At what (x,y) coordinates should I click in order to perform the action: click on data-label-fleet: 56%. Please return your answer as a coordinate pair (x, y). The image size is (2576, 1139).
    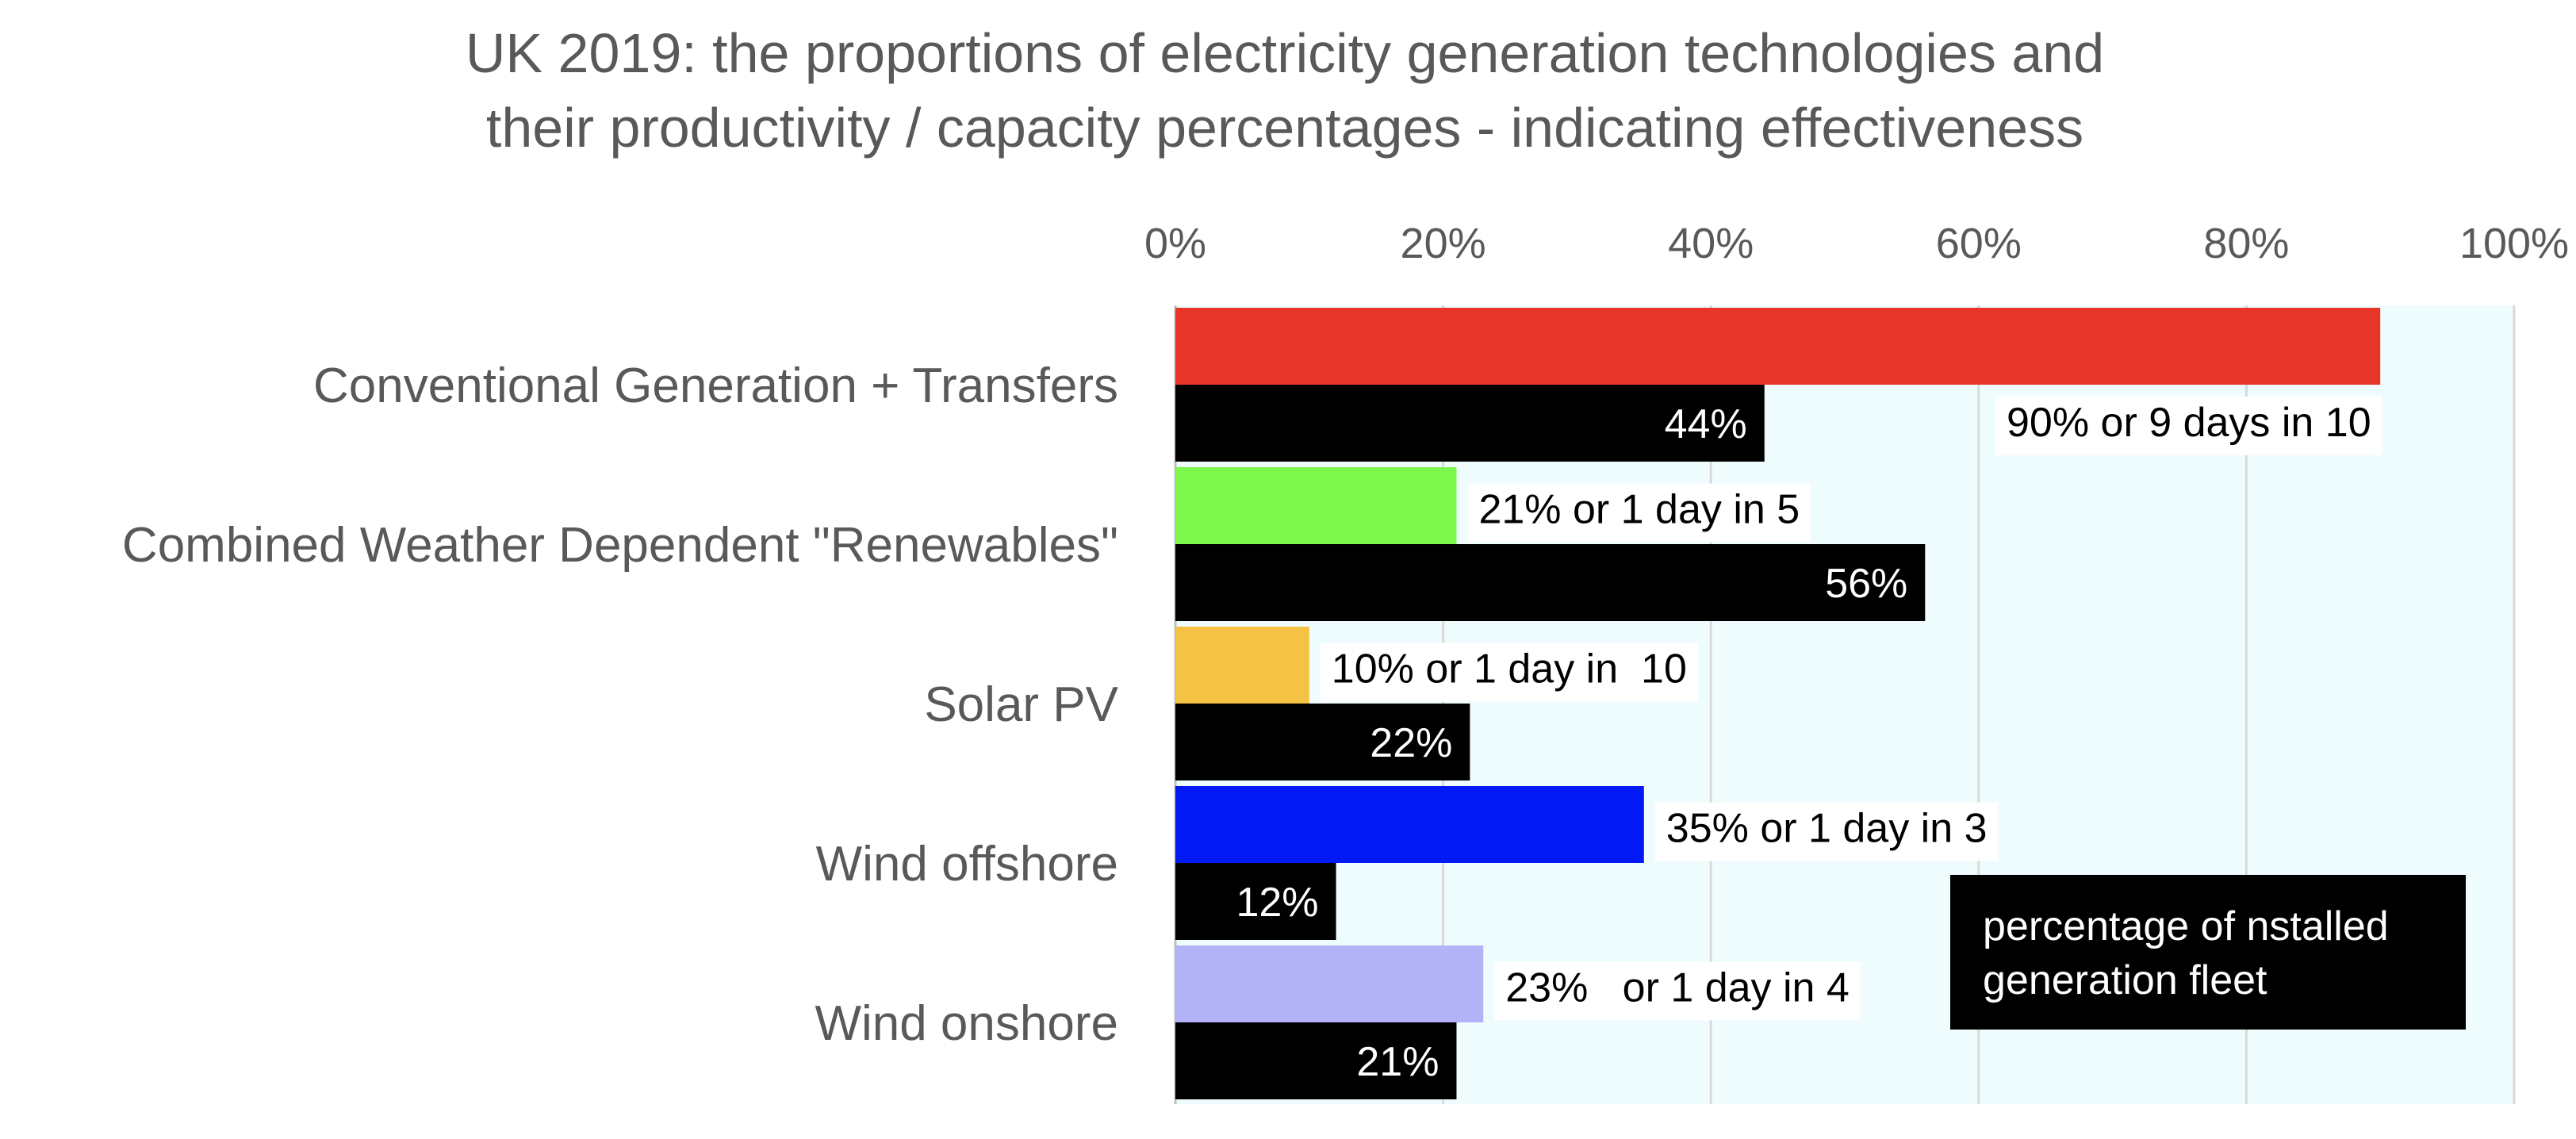
    Looking at the image, I should click on (1866, 584).